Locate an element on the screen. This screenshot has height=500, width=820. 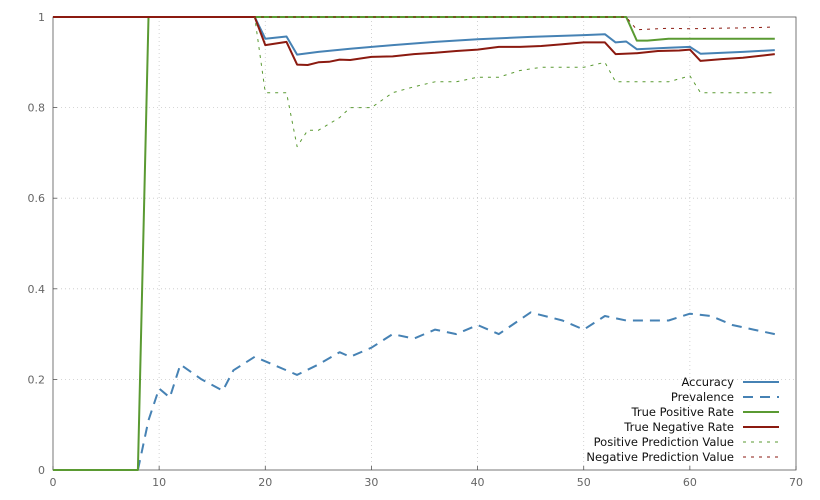
x-tick-label: 0 is located at coordinates (53, 482).